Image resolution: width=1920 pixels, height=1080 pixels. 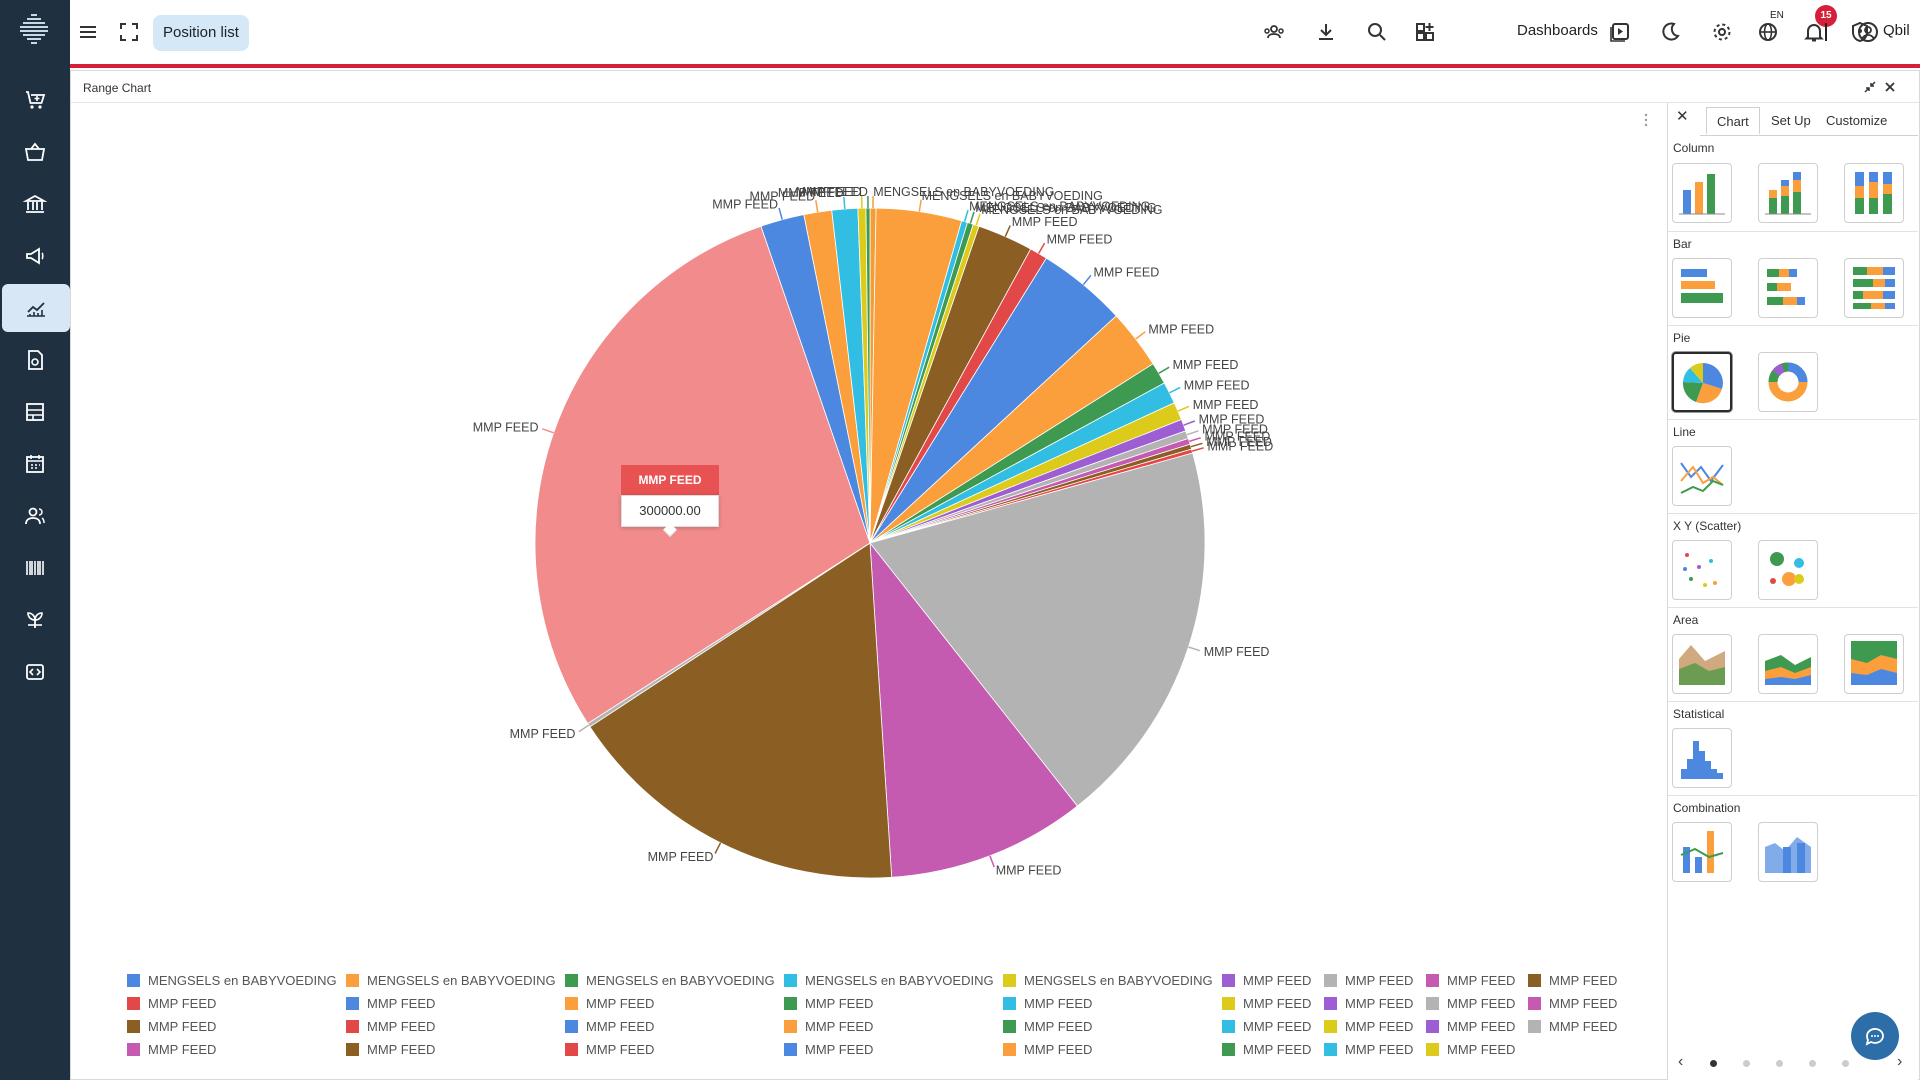 What do you see at coordinates (1702, 476) in the screenshot?
I see `line-chart-thumb` at bounding box center [1702, 476].